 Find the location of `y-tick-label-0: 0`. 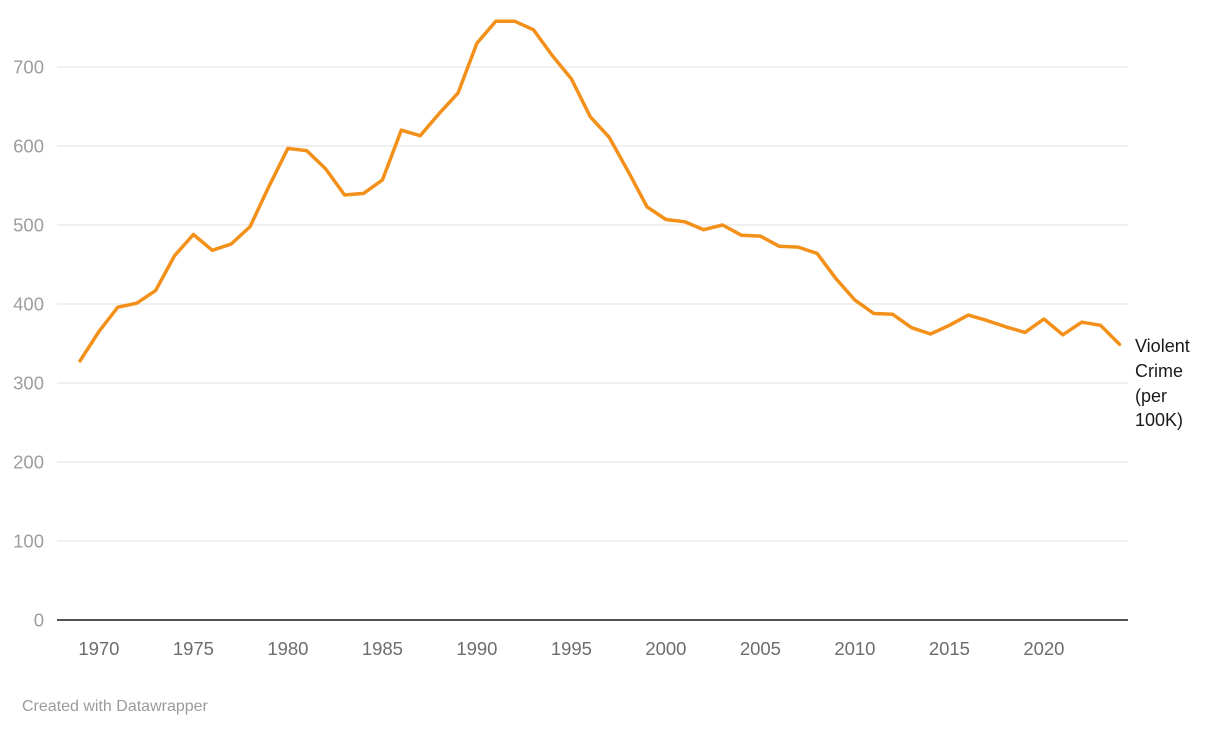

y-tick-label-0: 0 is located at coordinates (39, 620).